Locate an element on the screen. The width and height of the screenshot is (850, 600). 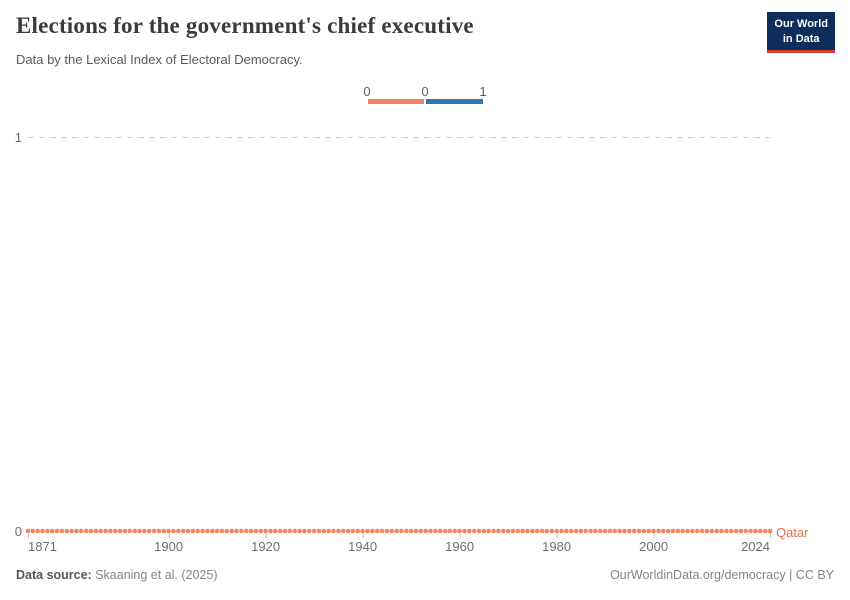
x-axis-tick-label: 2024 is located at coordinates (755, 546).